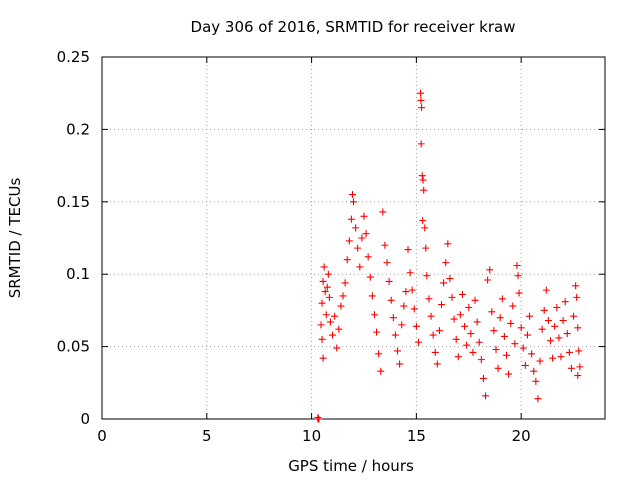  Describe the element at coordinates (73, 57) in the screenshot. I see `y-tick-label: 0.25` at that location.